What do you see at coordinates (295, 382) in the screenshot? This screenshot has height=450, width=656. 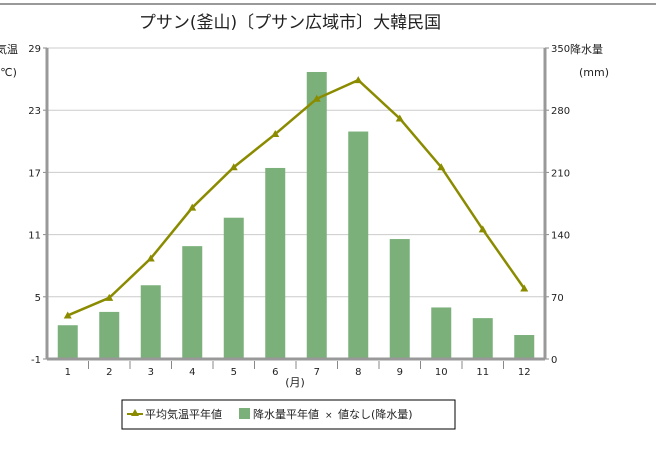 I see `x-axis-label: (月)` at bounding box center [295, 382].